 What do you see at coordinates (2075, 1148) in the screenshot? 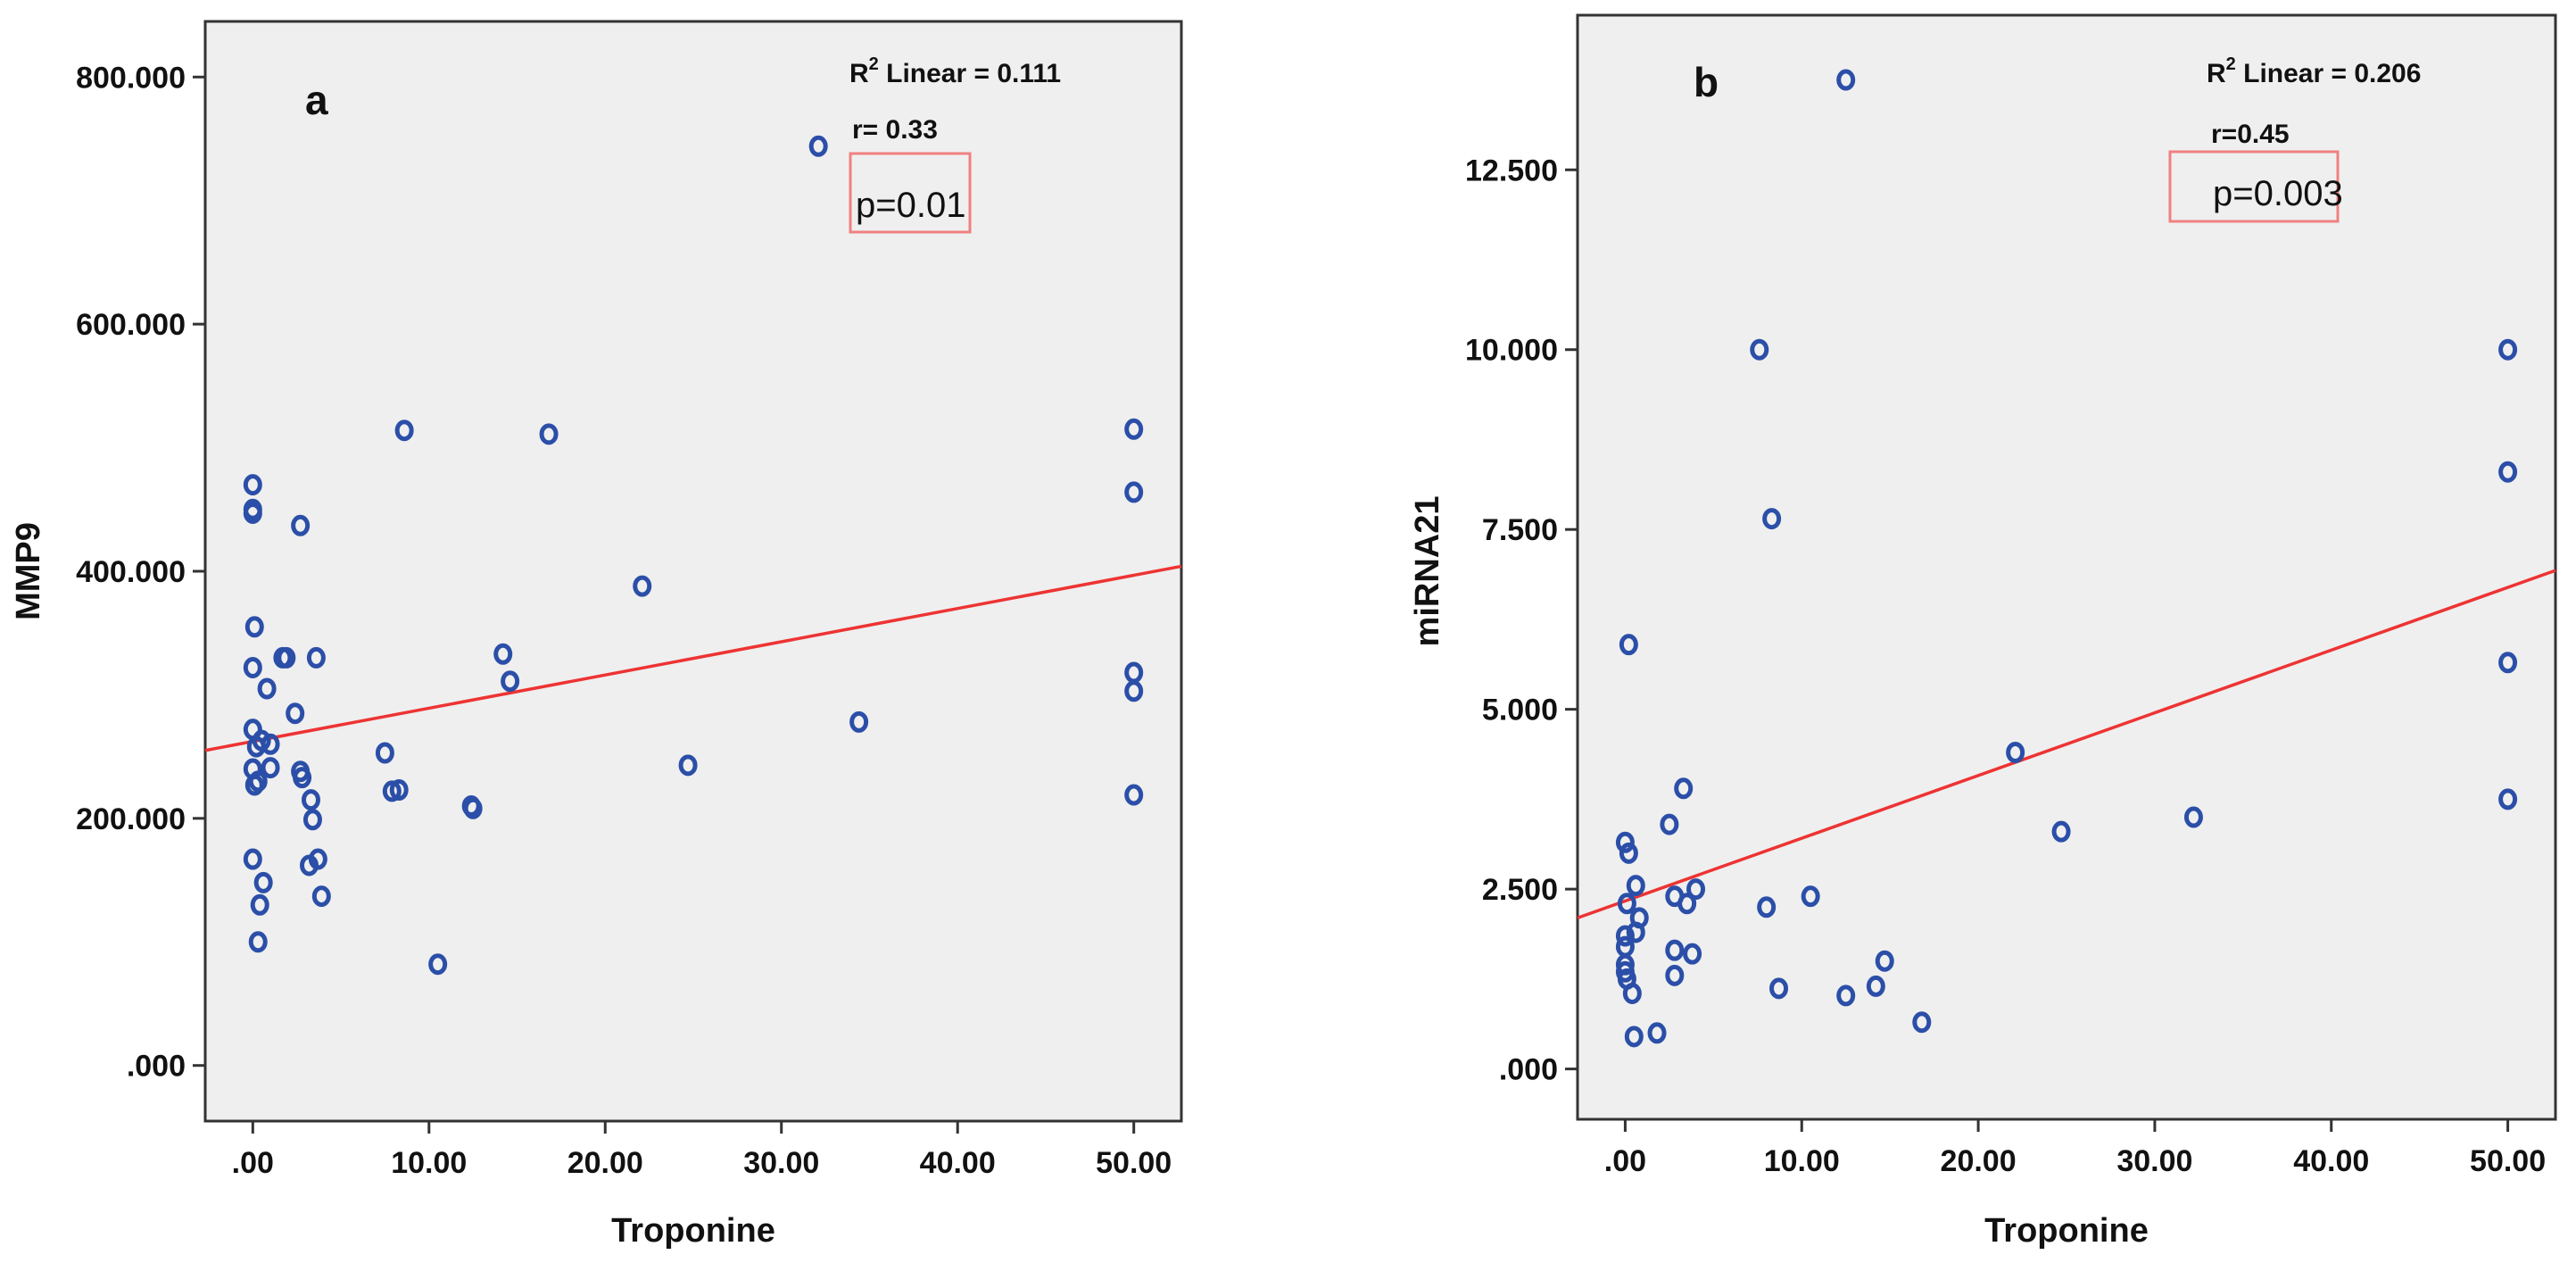
I see `panel-b-x-ticks: .00 10.00 20.00 30.00 40.00 50.00` at bounding box center [2075, 1148].